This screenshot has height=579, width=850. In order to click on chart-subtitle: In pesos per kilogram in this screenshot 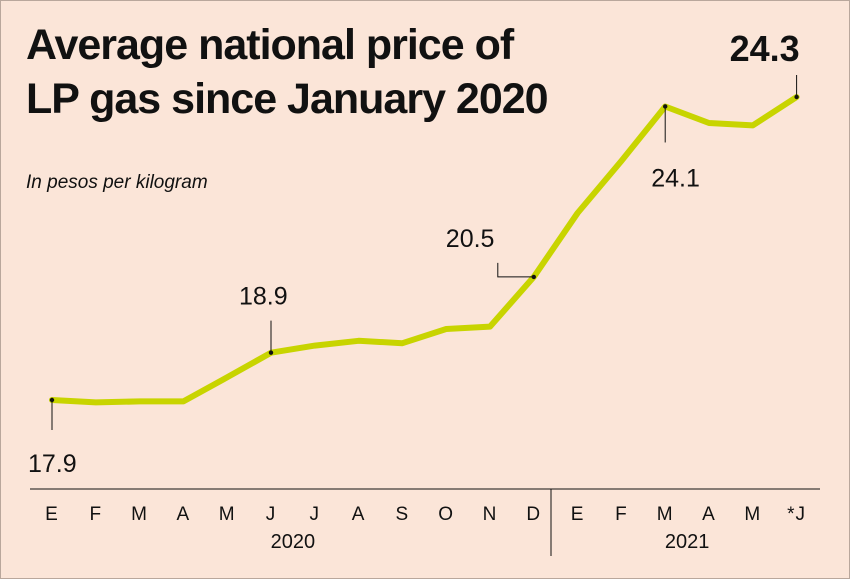, I will do `click(117, 182)`.